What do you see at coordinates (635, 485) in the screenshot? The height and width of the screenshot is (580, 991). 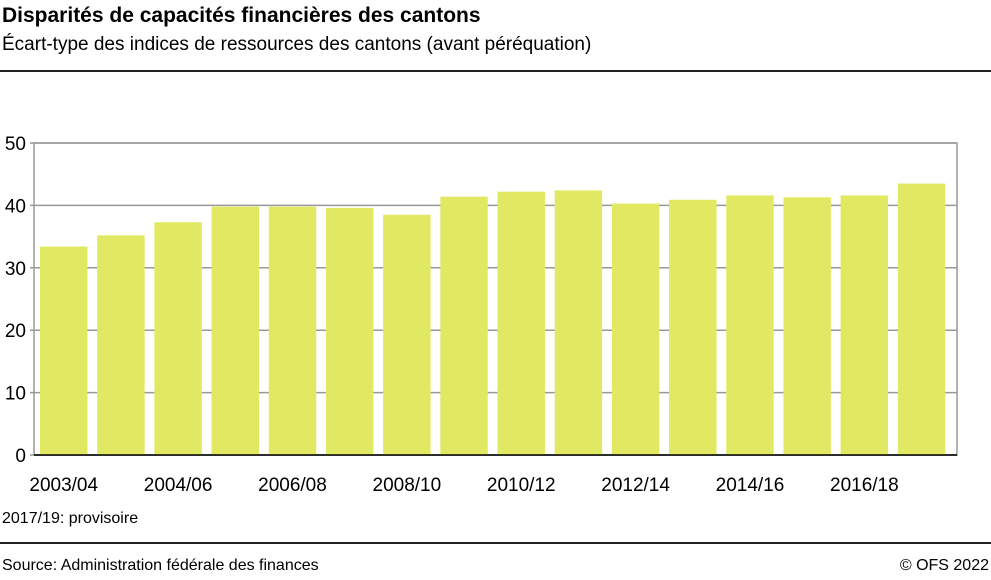 I see `x-tick-label: 2012/14` at bounding box center [635, 485].